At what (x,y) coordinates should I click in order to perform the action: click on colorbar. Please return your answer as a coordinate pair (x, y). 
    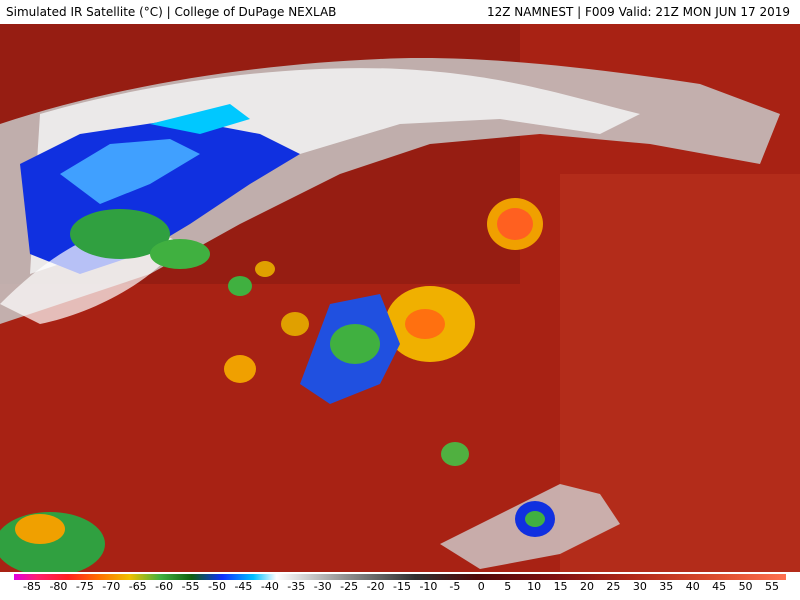
    Looking at the image, I should click on (400, 577).